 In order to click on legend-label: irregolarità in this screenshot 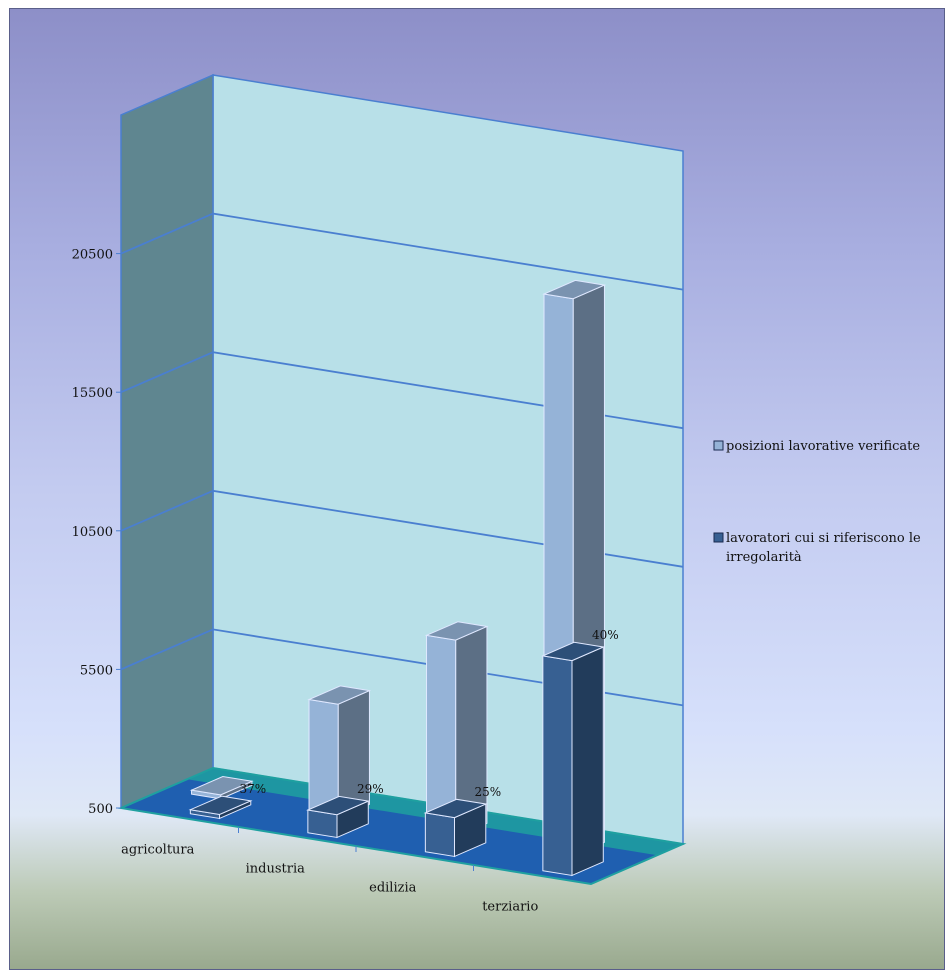, I will do `click(764, 557)`.